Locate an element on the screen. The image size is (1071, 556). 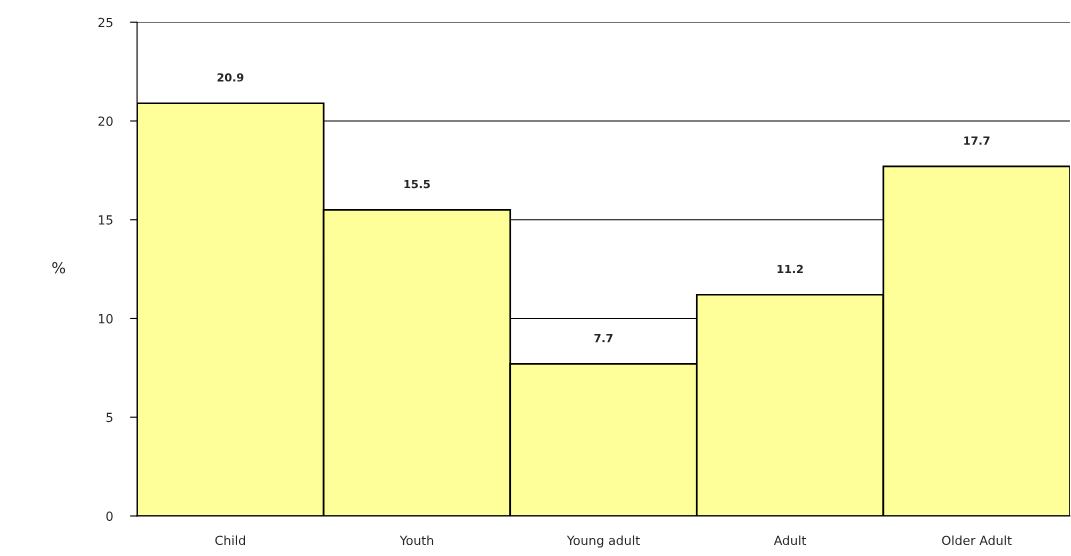
y-tick-label: 5 is located at coordinates (109, 417).